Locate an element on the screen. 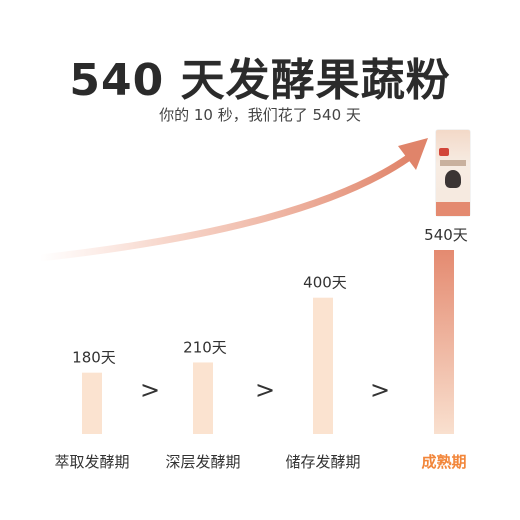 This screenshot has width=520, height=520. packet-bottom-band is located at coordinates (453, 209).